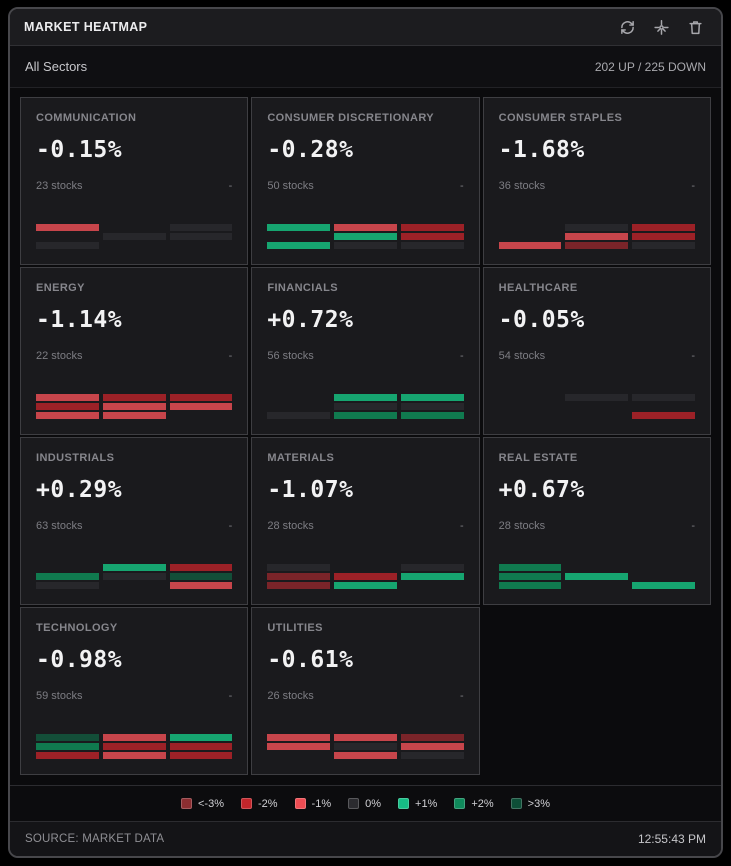 The height and width of the screenshot is (866, 731). Describe the element at coordinates (60, 288) in the screenshot. I see `sector-name: ENERGY` at that location.